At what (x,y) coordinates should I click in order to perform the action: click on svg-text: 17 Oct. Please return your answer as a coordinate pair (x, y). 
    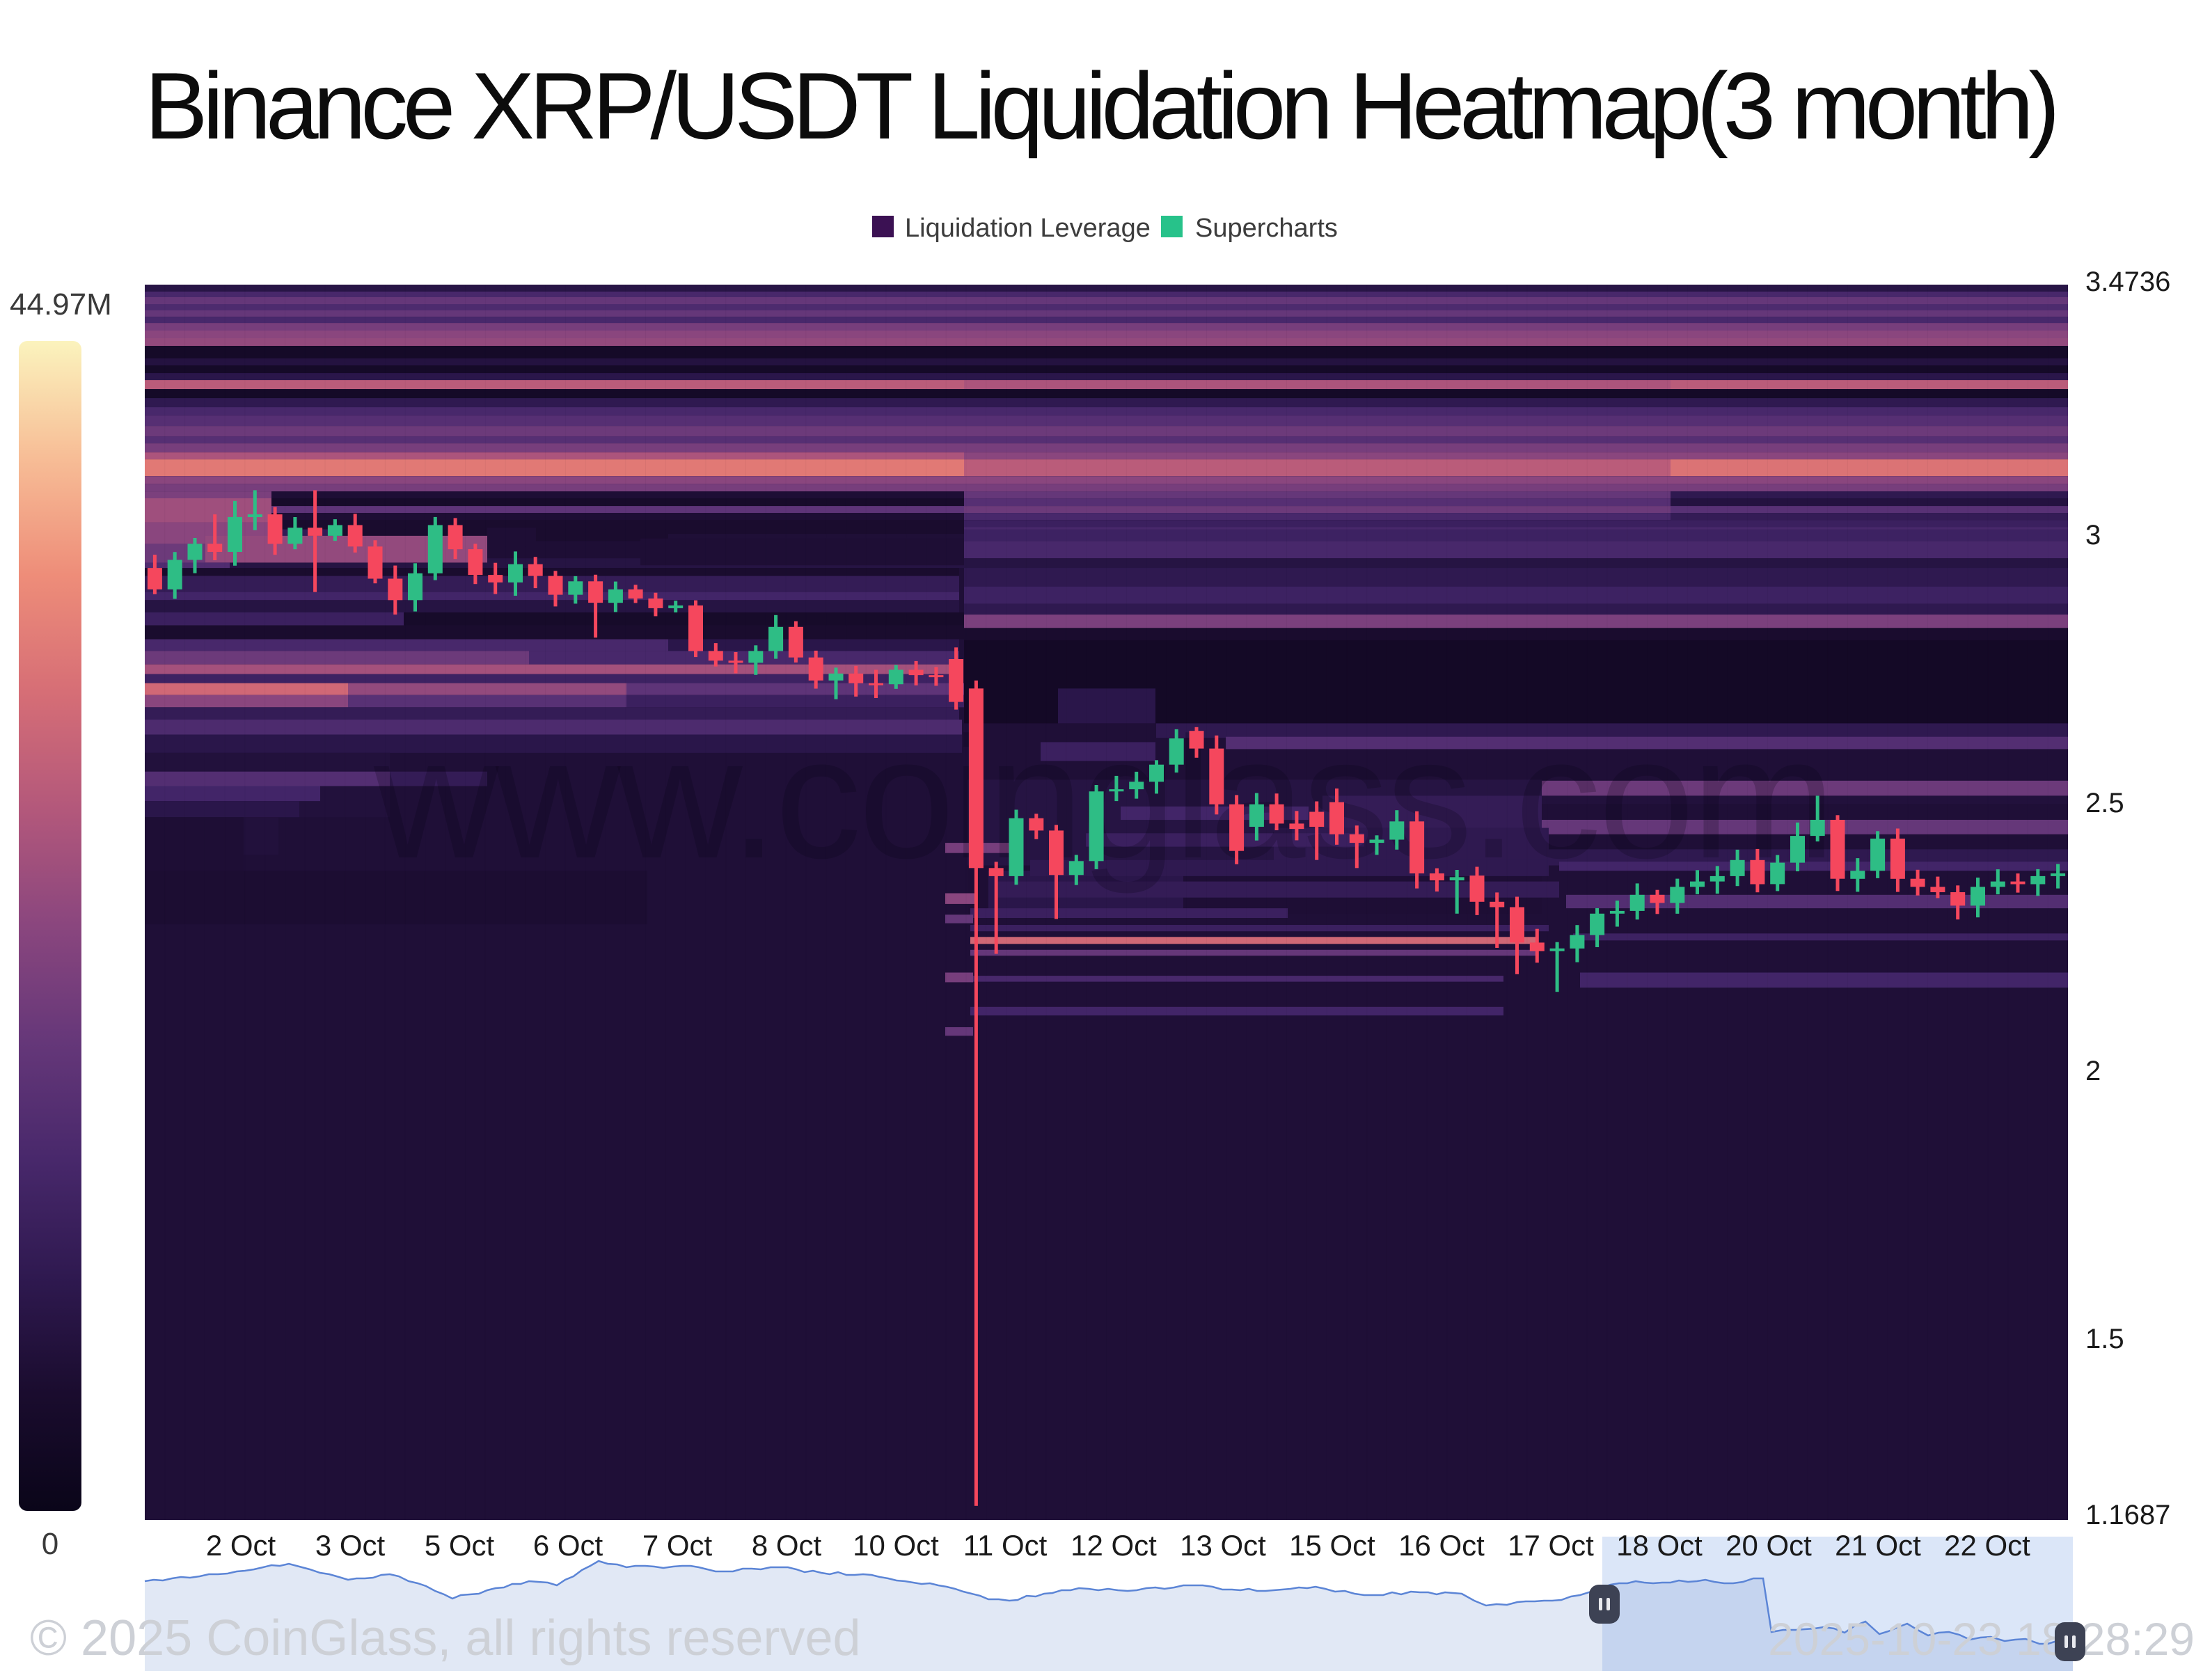
    Looking at the image, I should click on (1551, 1546).